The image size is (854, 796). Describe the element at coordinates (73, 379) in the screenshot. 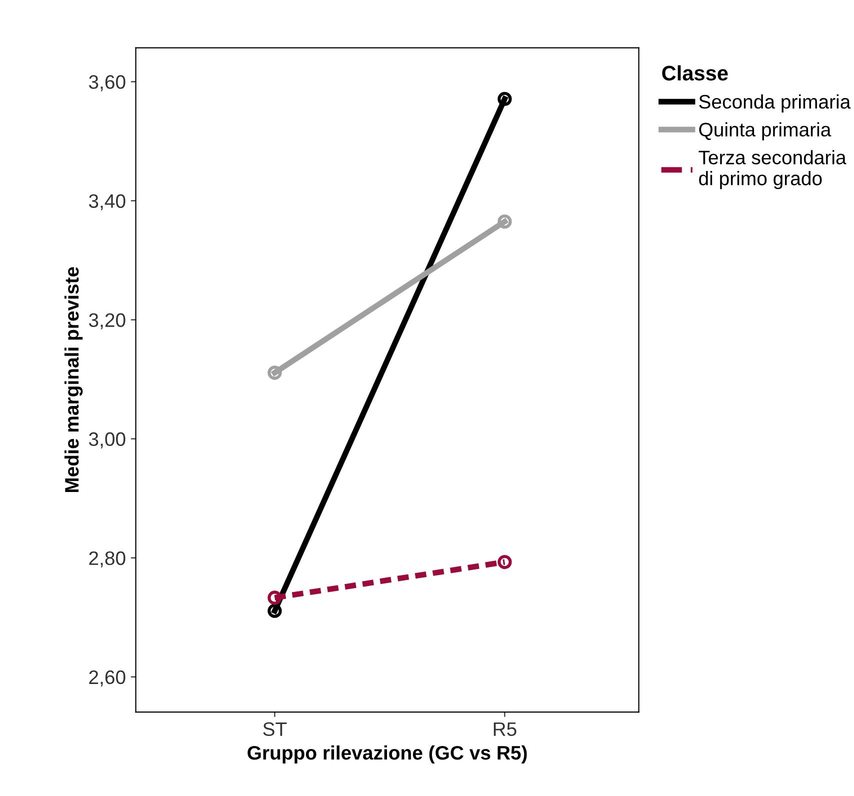

I see `y-axis-title: Medie marginali previste` at that location.